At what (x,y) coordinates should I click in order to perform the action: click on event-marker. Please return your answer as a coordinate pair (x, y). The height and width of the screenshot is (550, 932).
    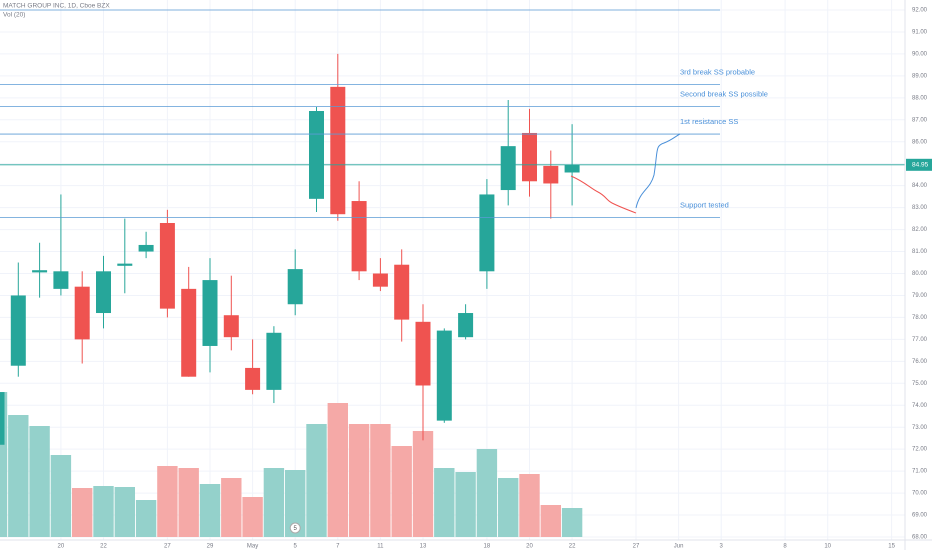
    Looking at the image, I should click on (295, 528).